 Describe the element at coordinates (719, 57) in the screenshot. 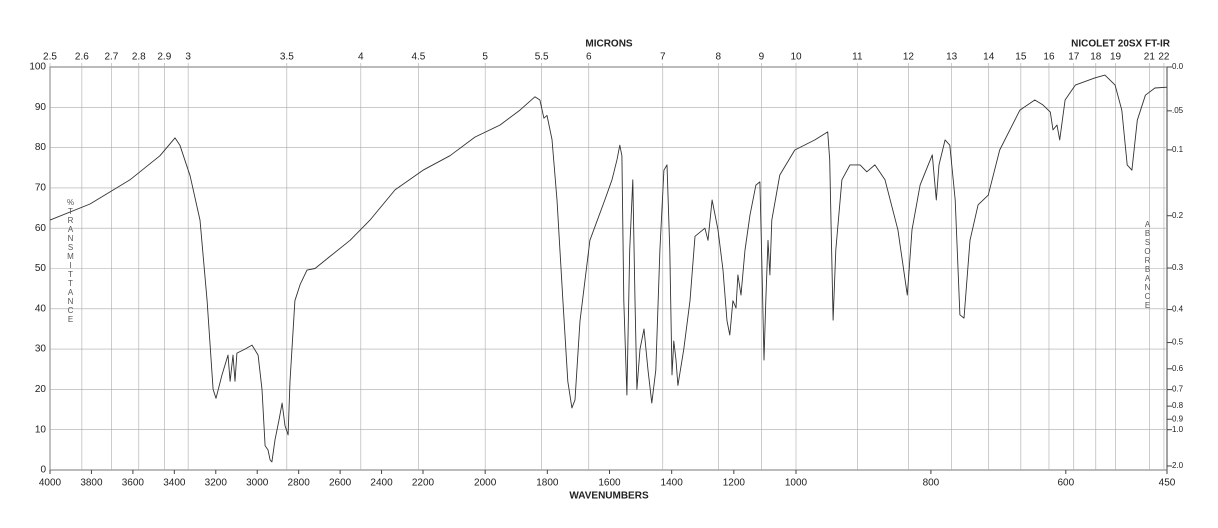

I see `x2-tick-label: 8` at that location.